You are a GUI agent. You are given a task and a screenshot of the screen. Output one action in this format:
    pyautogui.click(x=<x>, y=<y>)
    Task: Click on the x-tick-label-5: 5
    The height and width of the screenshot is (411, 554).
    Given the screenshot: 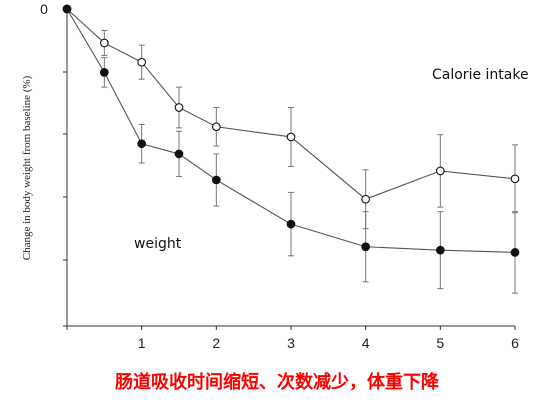 What is the action you would take?
    pyautogui.click(x=440, y=343)
    